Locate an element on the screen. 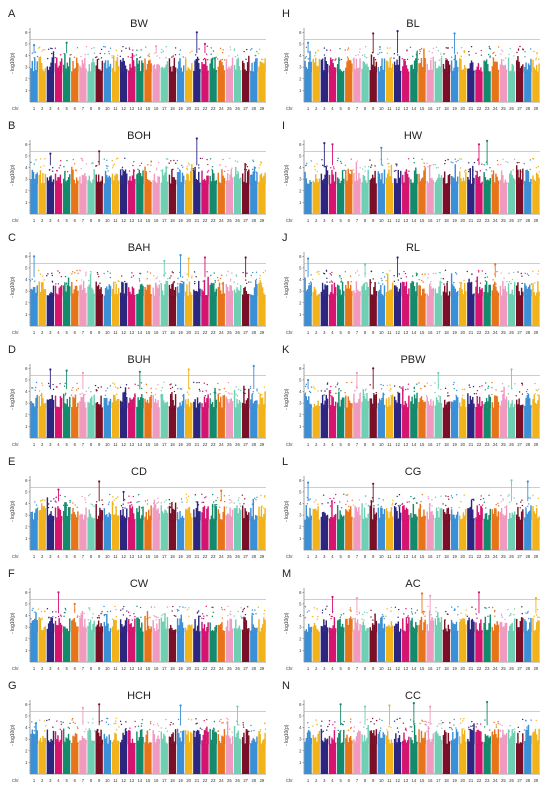 Image resolution: width=550 pixels, height=788 pixels. chromosome-5-points is located at coordinates (66, 508).